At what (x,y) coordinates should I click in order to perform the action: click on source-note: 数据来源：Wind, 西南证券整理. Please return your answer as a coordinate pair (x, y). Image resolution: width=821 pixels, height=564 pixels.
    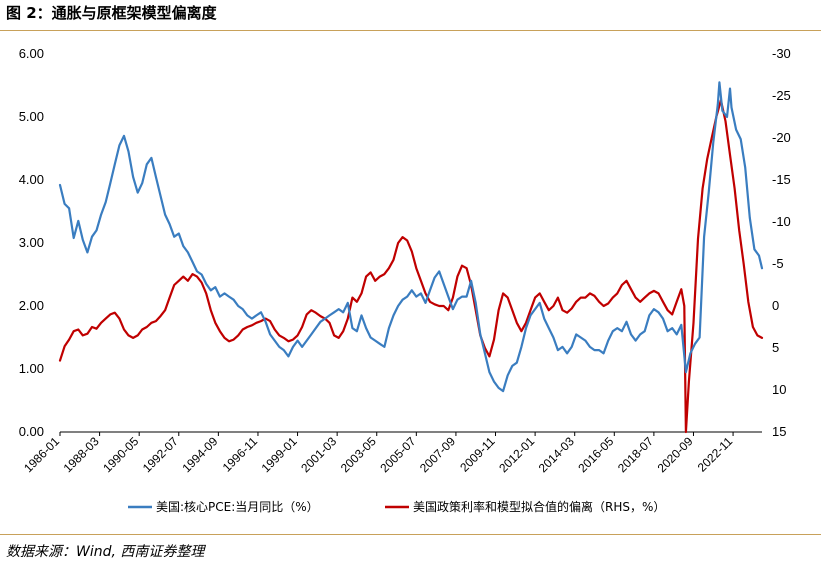
    Looking at the image, I should click on (105, 552).